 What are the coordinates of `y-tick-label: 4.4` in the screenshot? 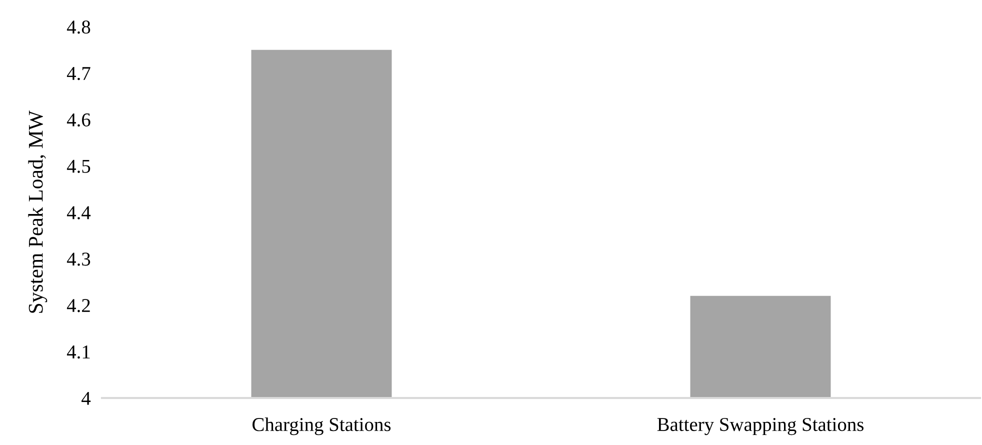 It's located at (78, 213).